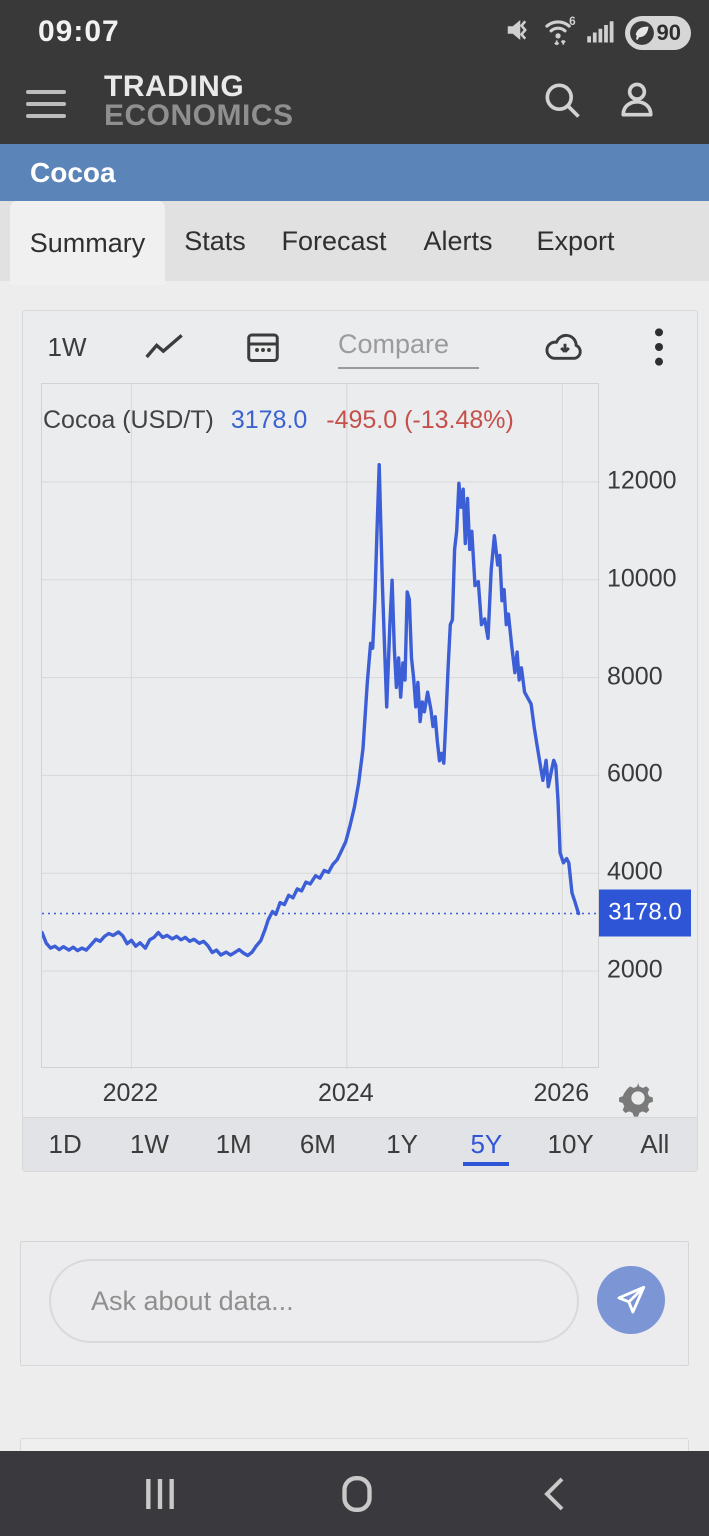 The image size is (709, 1536). I want to click on search-icon, so click(562, 100).